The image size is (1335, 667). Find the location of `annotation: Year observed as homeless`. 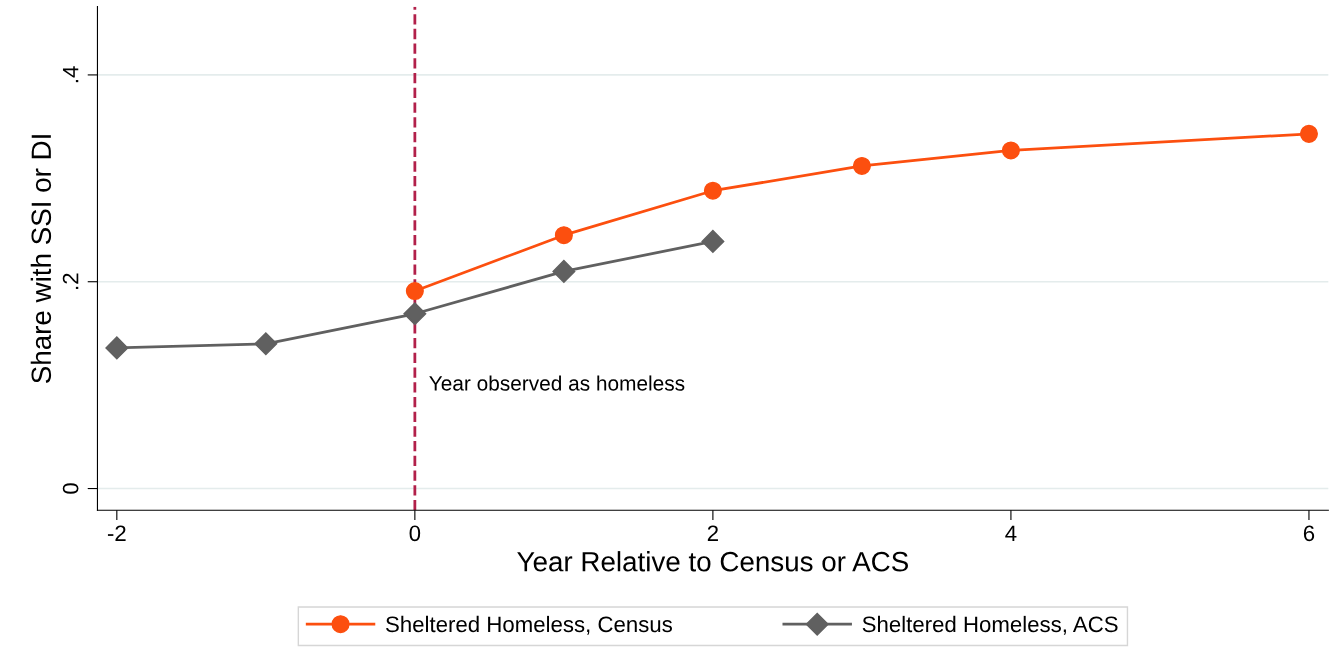

annotation: Year observed as homeless is located at coordinates (557, 383).